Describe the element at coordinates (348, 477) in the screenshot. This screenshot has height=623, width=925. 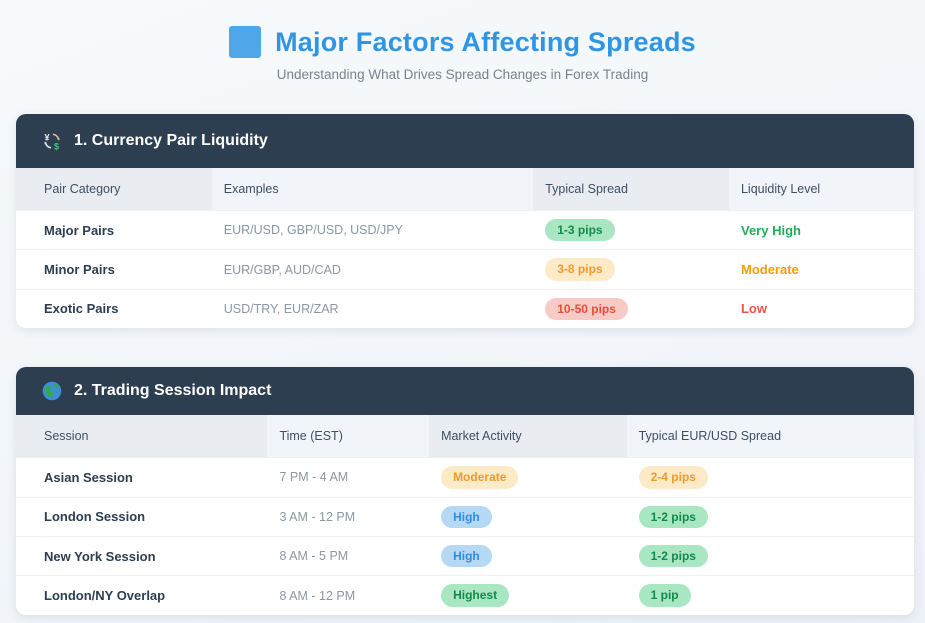
I see `time-cell: 7 PM - 4 AM` at that location.